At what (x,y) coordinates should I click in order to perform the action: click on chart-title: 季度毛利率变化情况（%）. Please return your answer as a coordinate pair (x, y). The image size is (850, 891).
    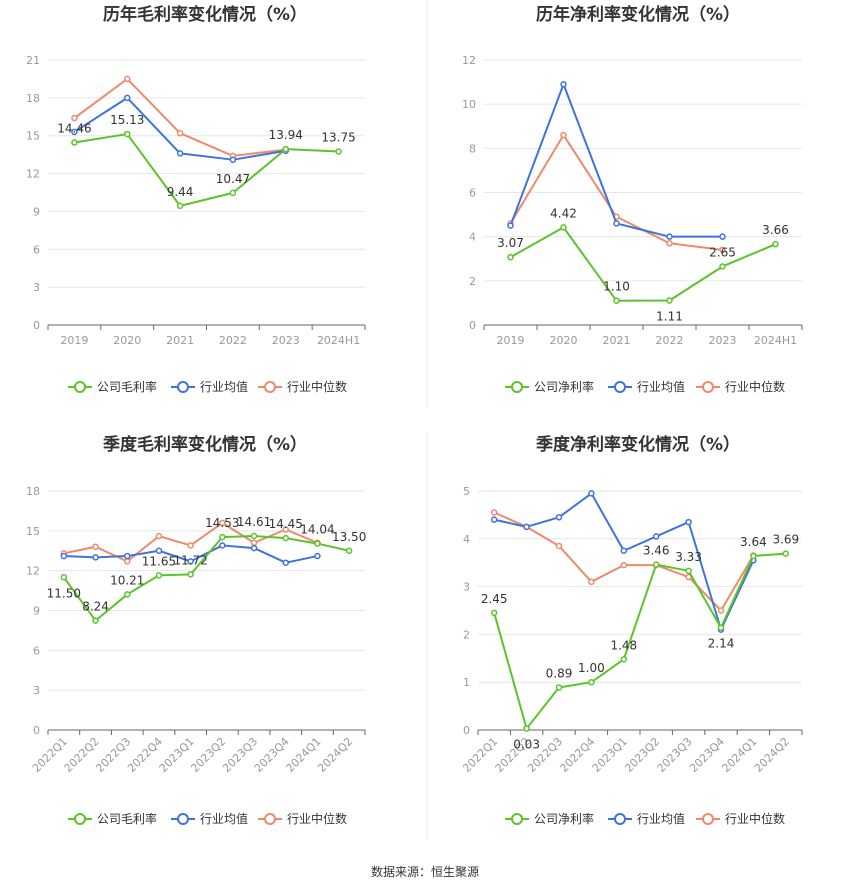
    Looking at the image, I should click on (205, 444).